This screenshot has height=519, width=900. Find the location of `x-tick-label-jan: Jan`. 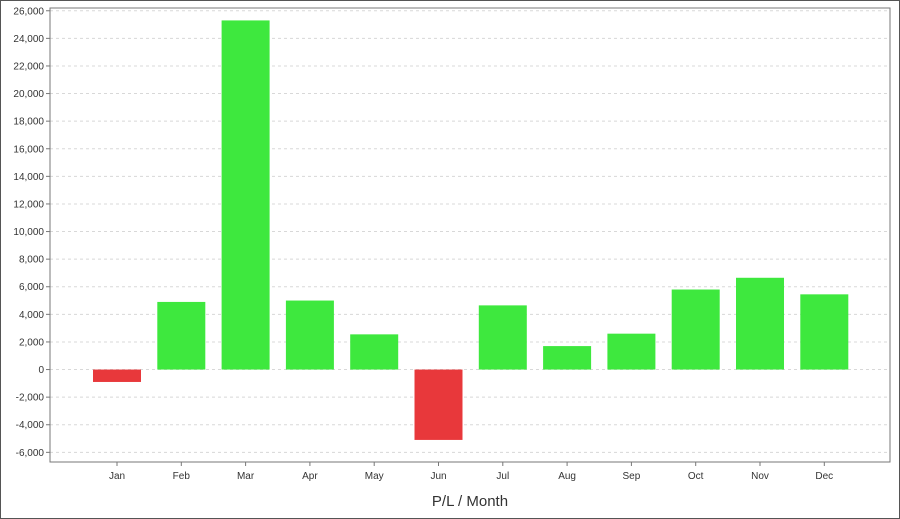

x-tick-label-jan: Jan is located at coordinates (117, 476).